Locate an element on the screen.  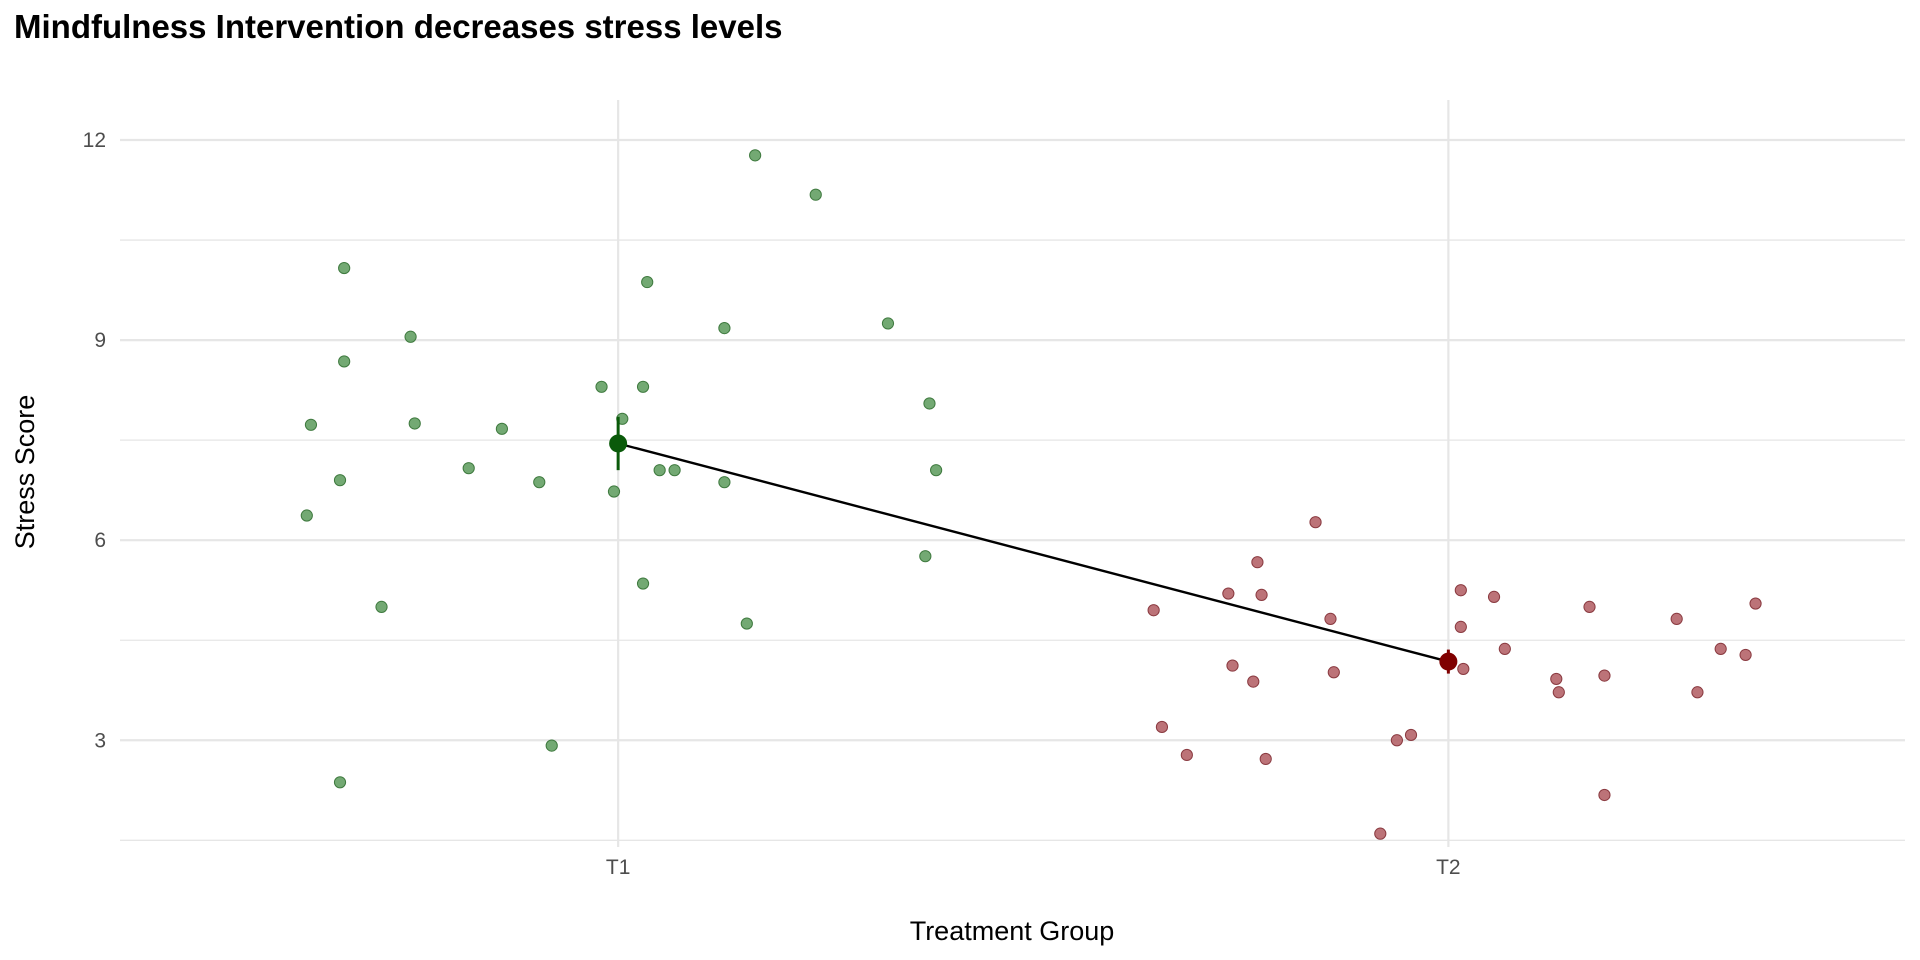
y-tick-label: 6 is located at coordinates (100, 540).